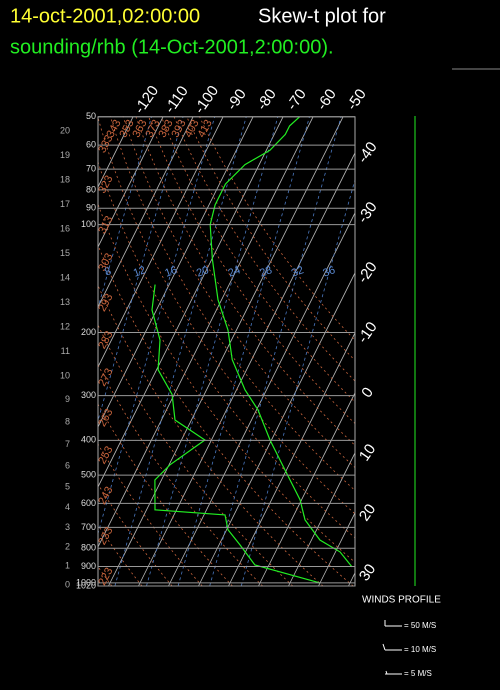 The height and width of the screenshot is (690, 500). I want to click on pressure-label: 700, so click(88, 527).